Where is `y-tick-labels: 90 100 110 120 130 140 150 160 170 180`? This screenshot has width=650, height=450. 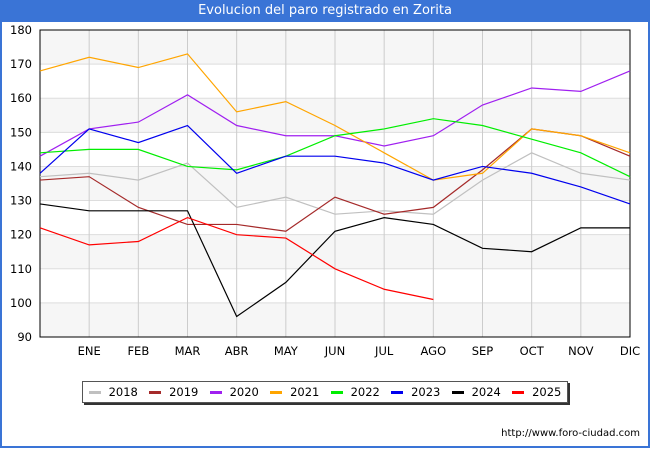
y-tick-labels: 90 100 110 120 130 140 150 160 170 180 is located at coordinates (21, 183).